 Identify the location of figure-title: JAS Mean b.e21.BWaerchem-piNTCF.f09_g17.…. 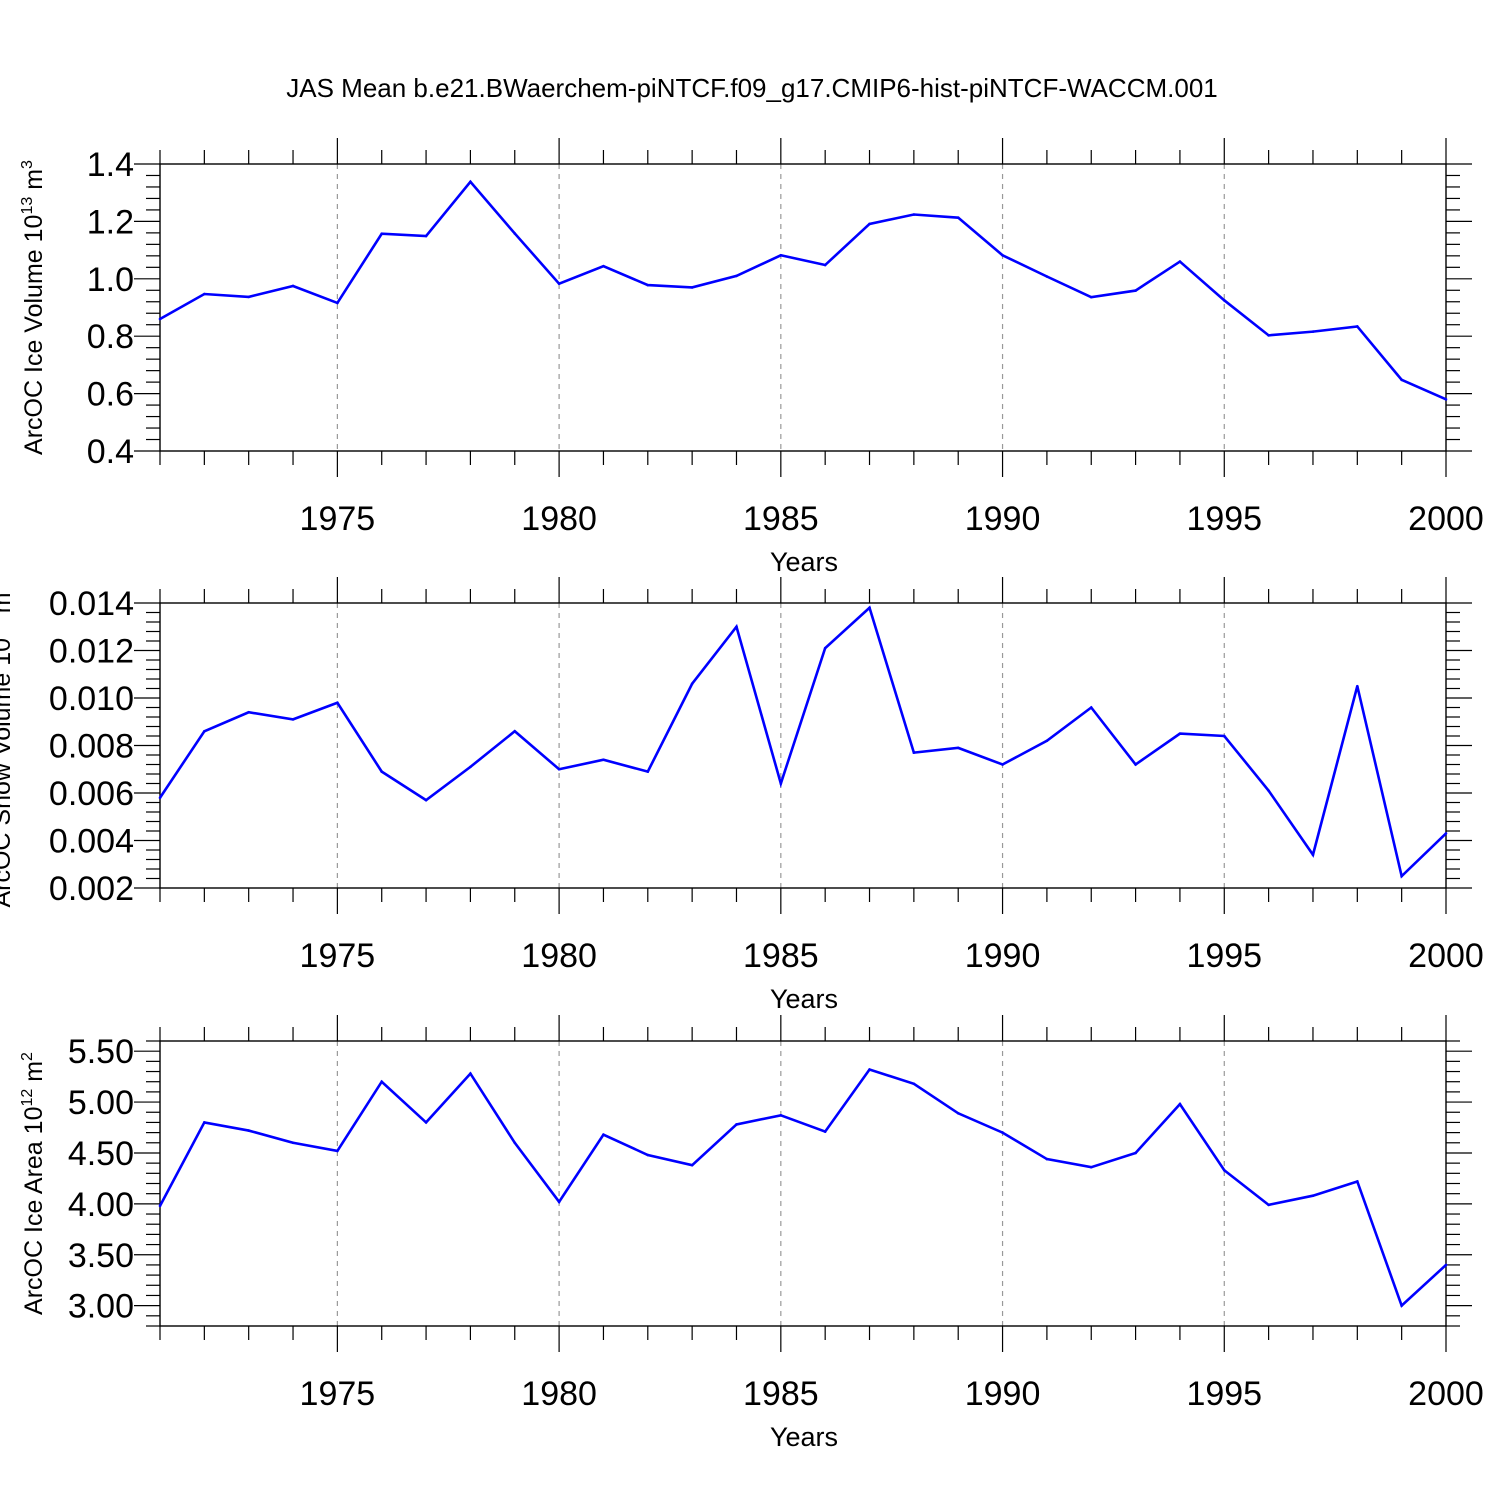
(751, 88).